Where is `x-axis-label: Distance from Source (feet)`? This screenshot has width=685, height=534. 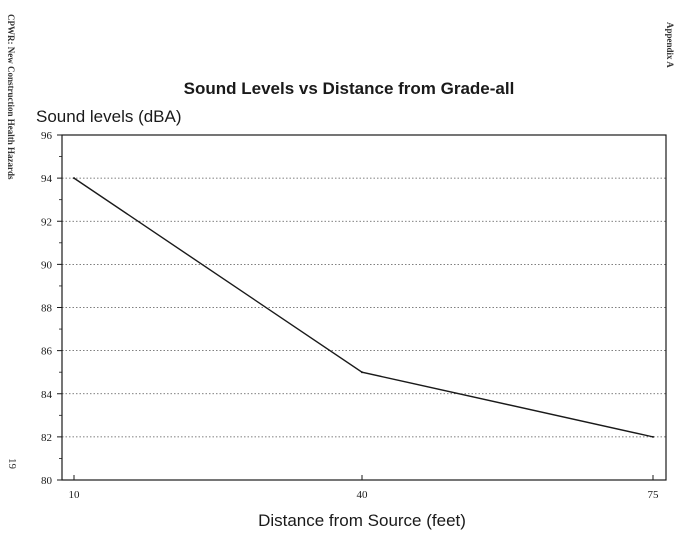
x-axis-label: Distance from Source (feet) is located at coordinates (362, 520).